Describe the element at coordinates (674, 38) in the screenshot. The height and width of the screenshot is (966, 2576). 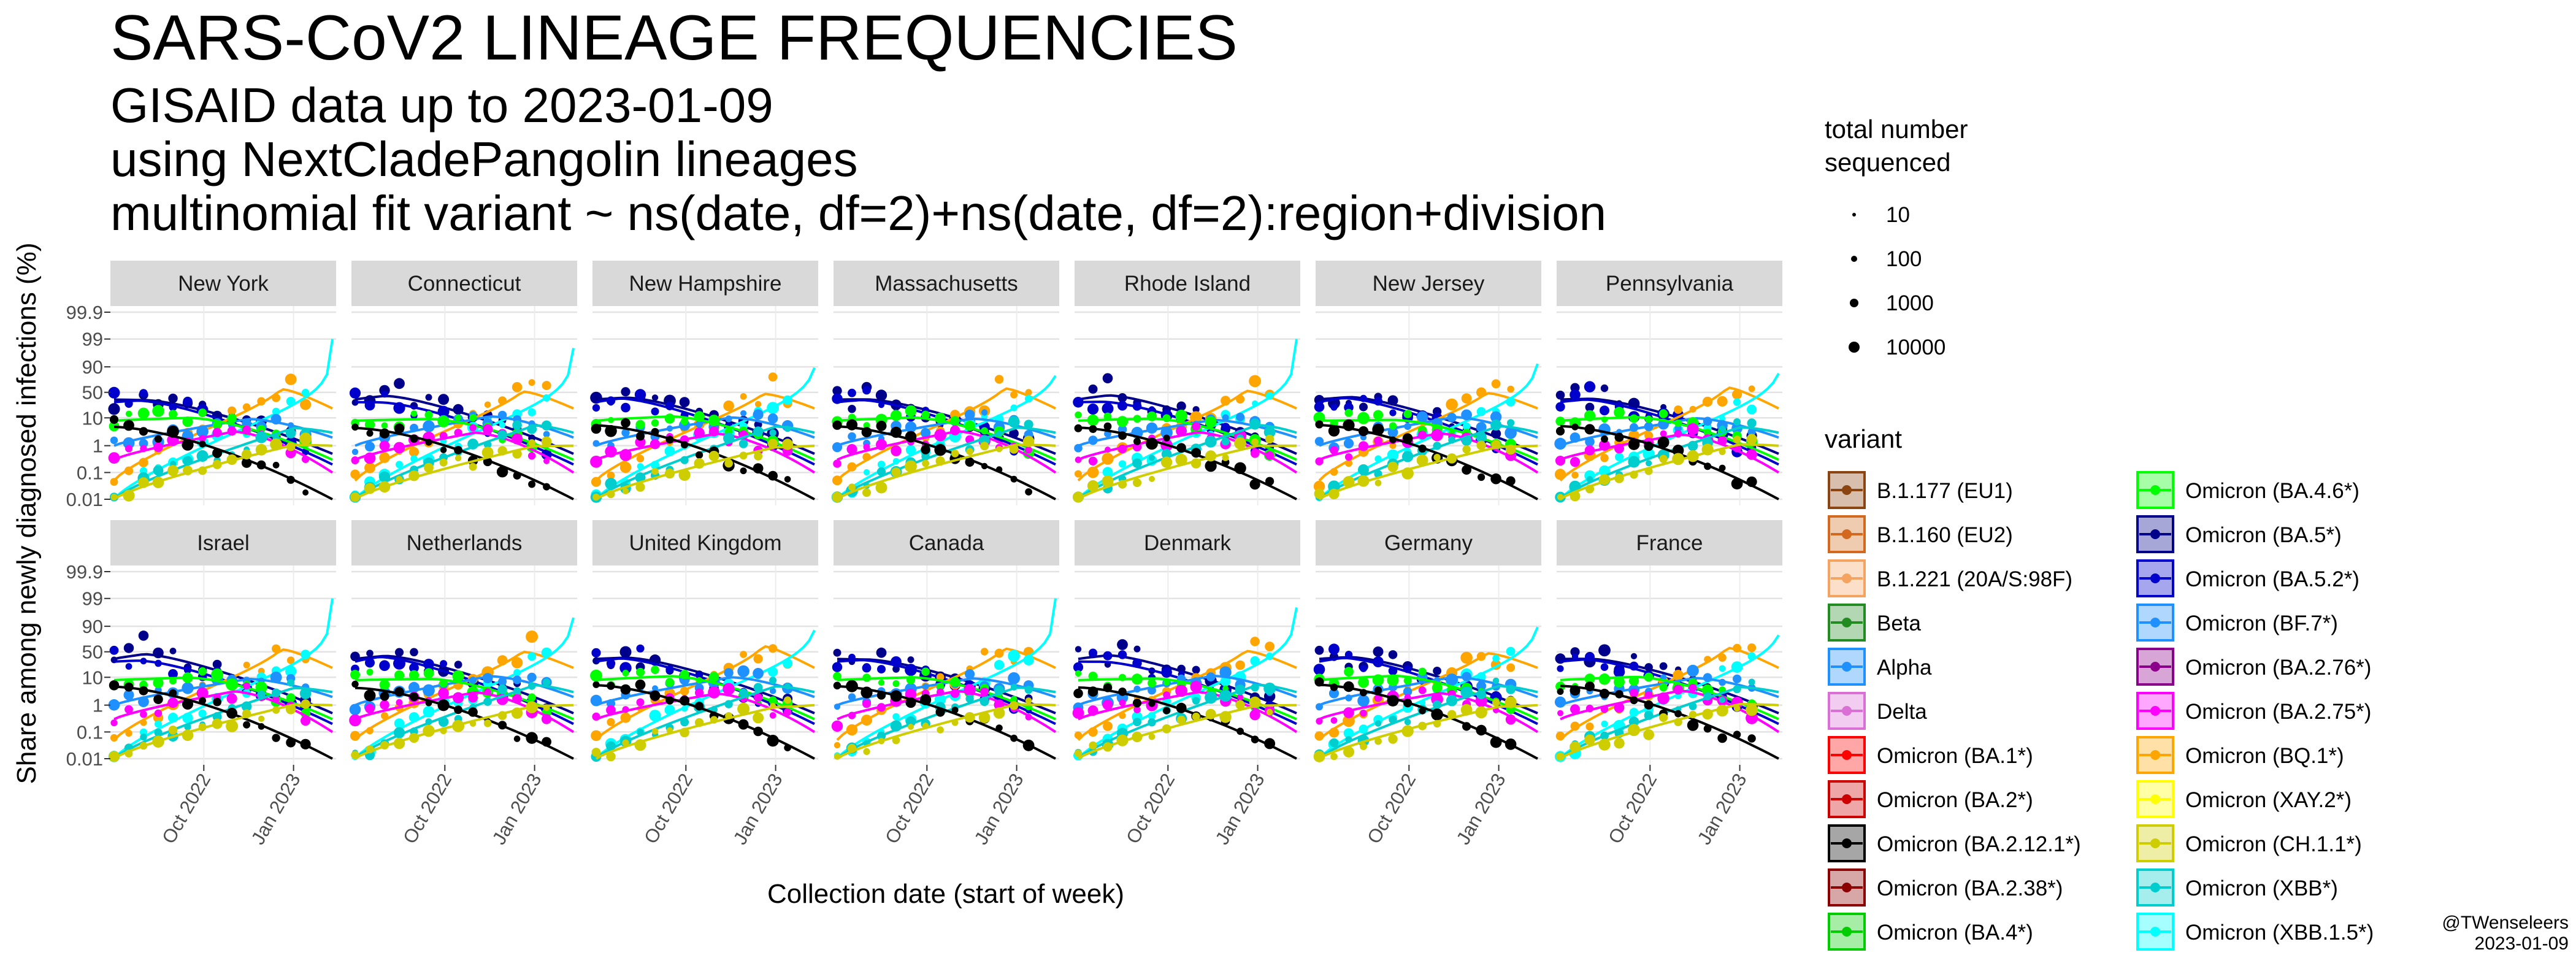
I see `chart-title: SARS-CoV2 LINEAGE FREQUENCIES` at that location.